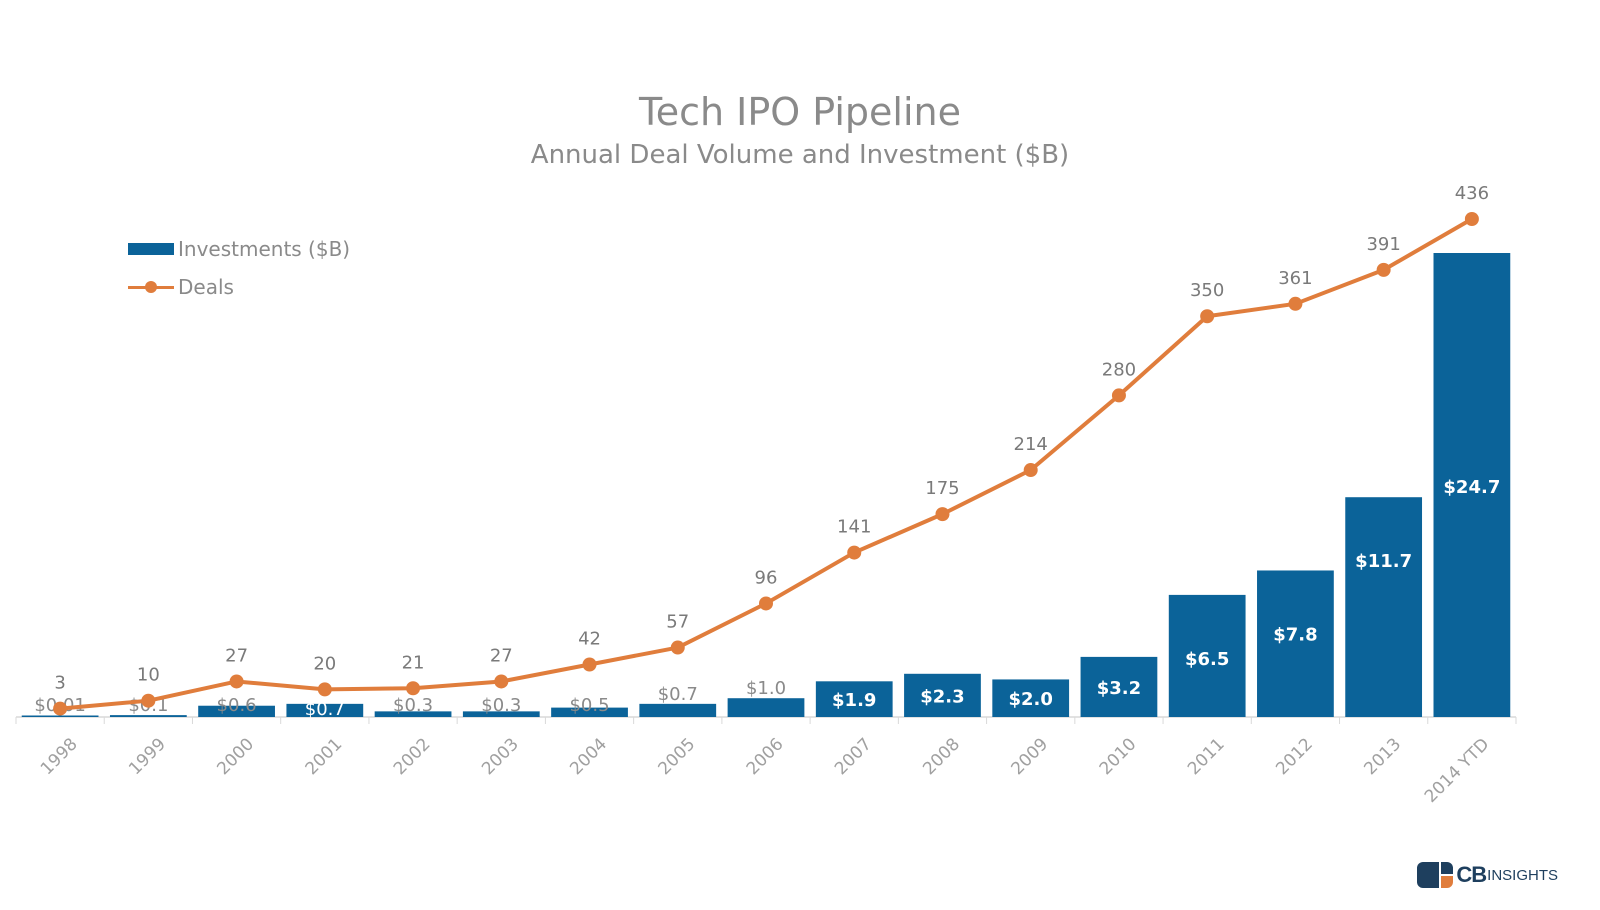  I want to click on chart-title: Tech IPO Pipeline, so click(800, 112).